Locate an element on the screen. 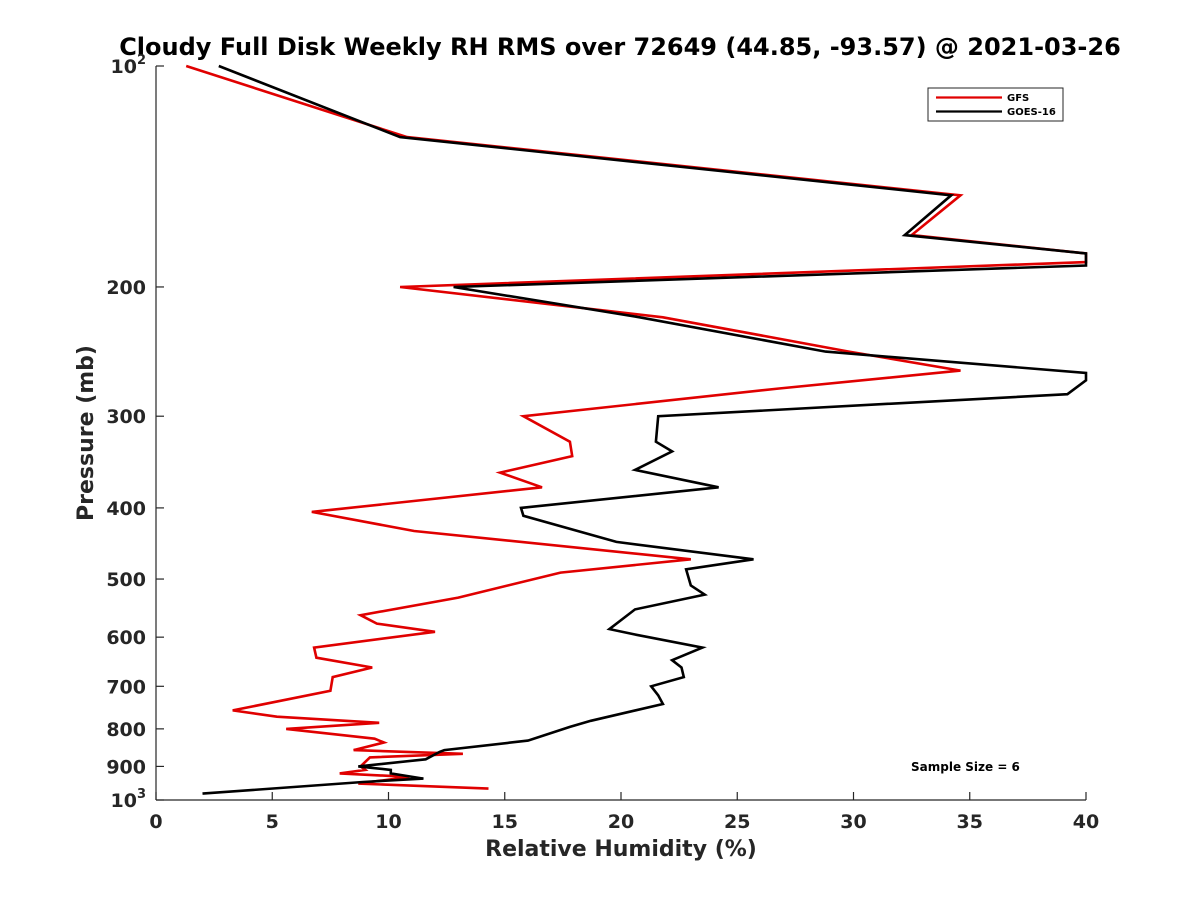 The width and height of the screenshot is (1200, 900). legend-label-gfs: GFS is located at coordinates (1018, 98).